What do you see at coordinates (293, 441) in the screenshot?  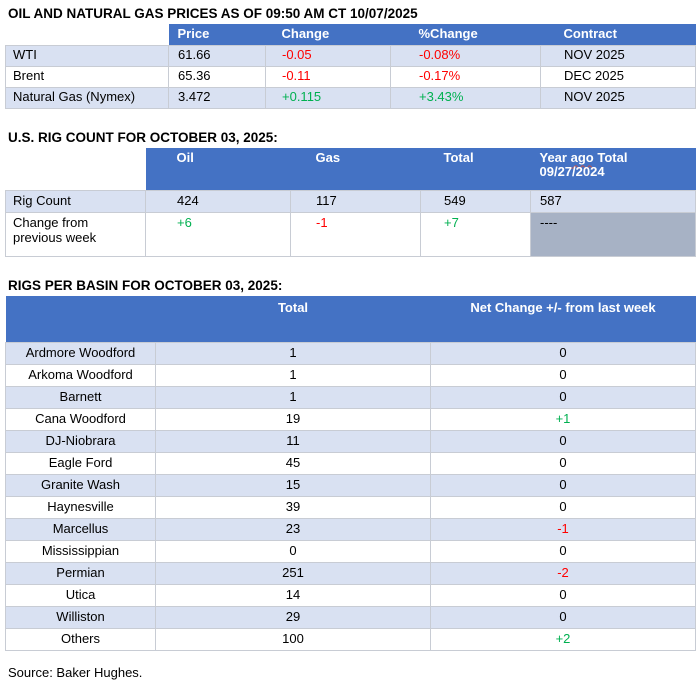 I see `basin-total: 11` at bounding box center [293, 441].